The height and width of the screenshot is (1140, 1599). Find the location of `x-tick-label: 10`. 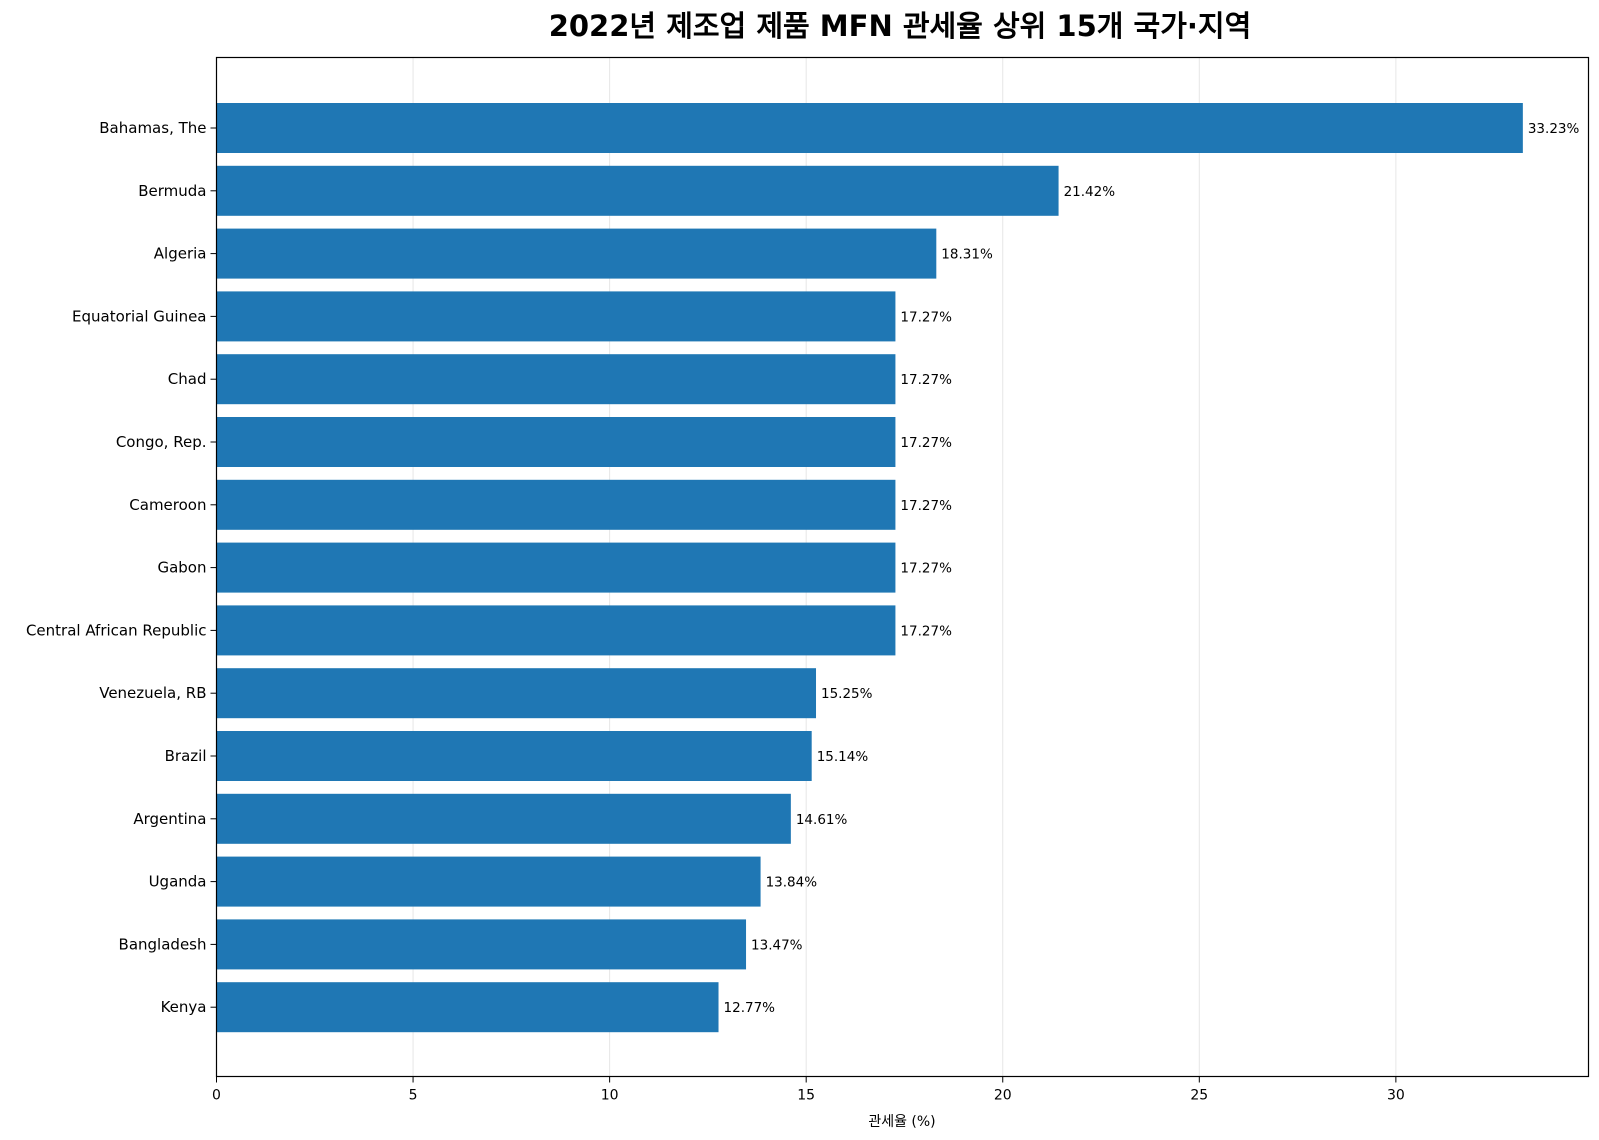

x-tick-label: 10 is located at coordinates (610, 1096).